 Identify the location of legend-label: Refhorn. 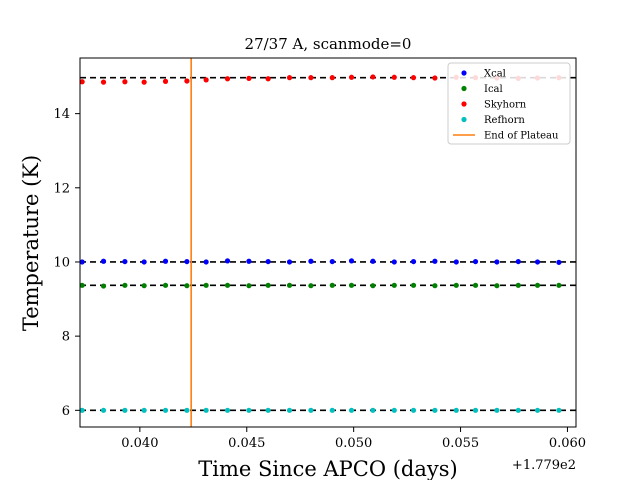
(504, 120).